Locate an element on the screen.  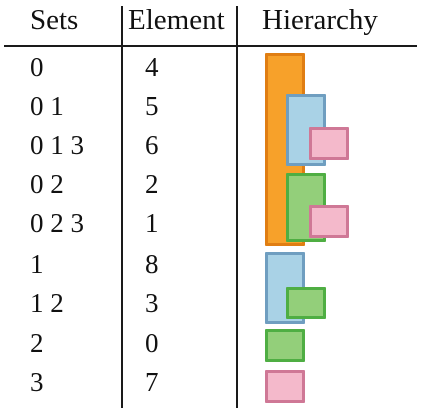
row-2-sets: 0 1 3 is located at coordinates (57, 145).